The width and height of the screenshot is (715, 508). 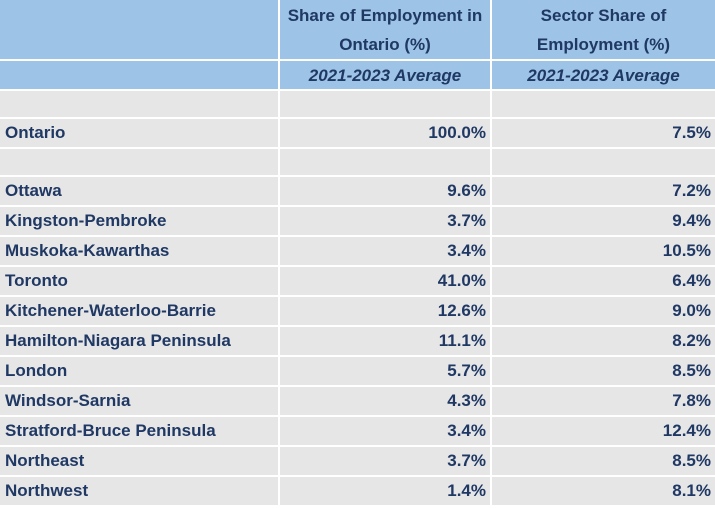 I want to click on region-cell: London, so click(x=140, y=371).